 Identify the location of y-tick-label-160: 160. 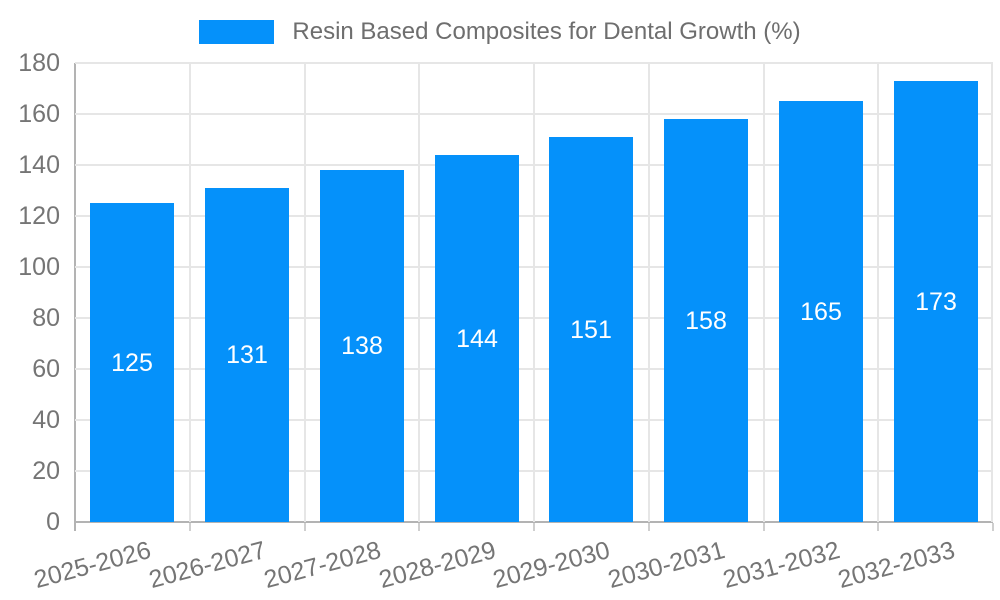
(39, 114).